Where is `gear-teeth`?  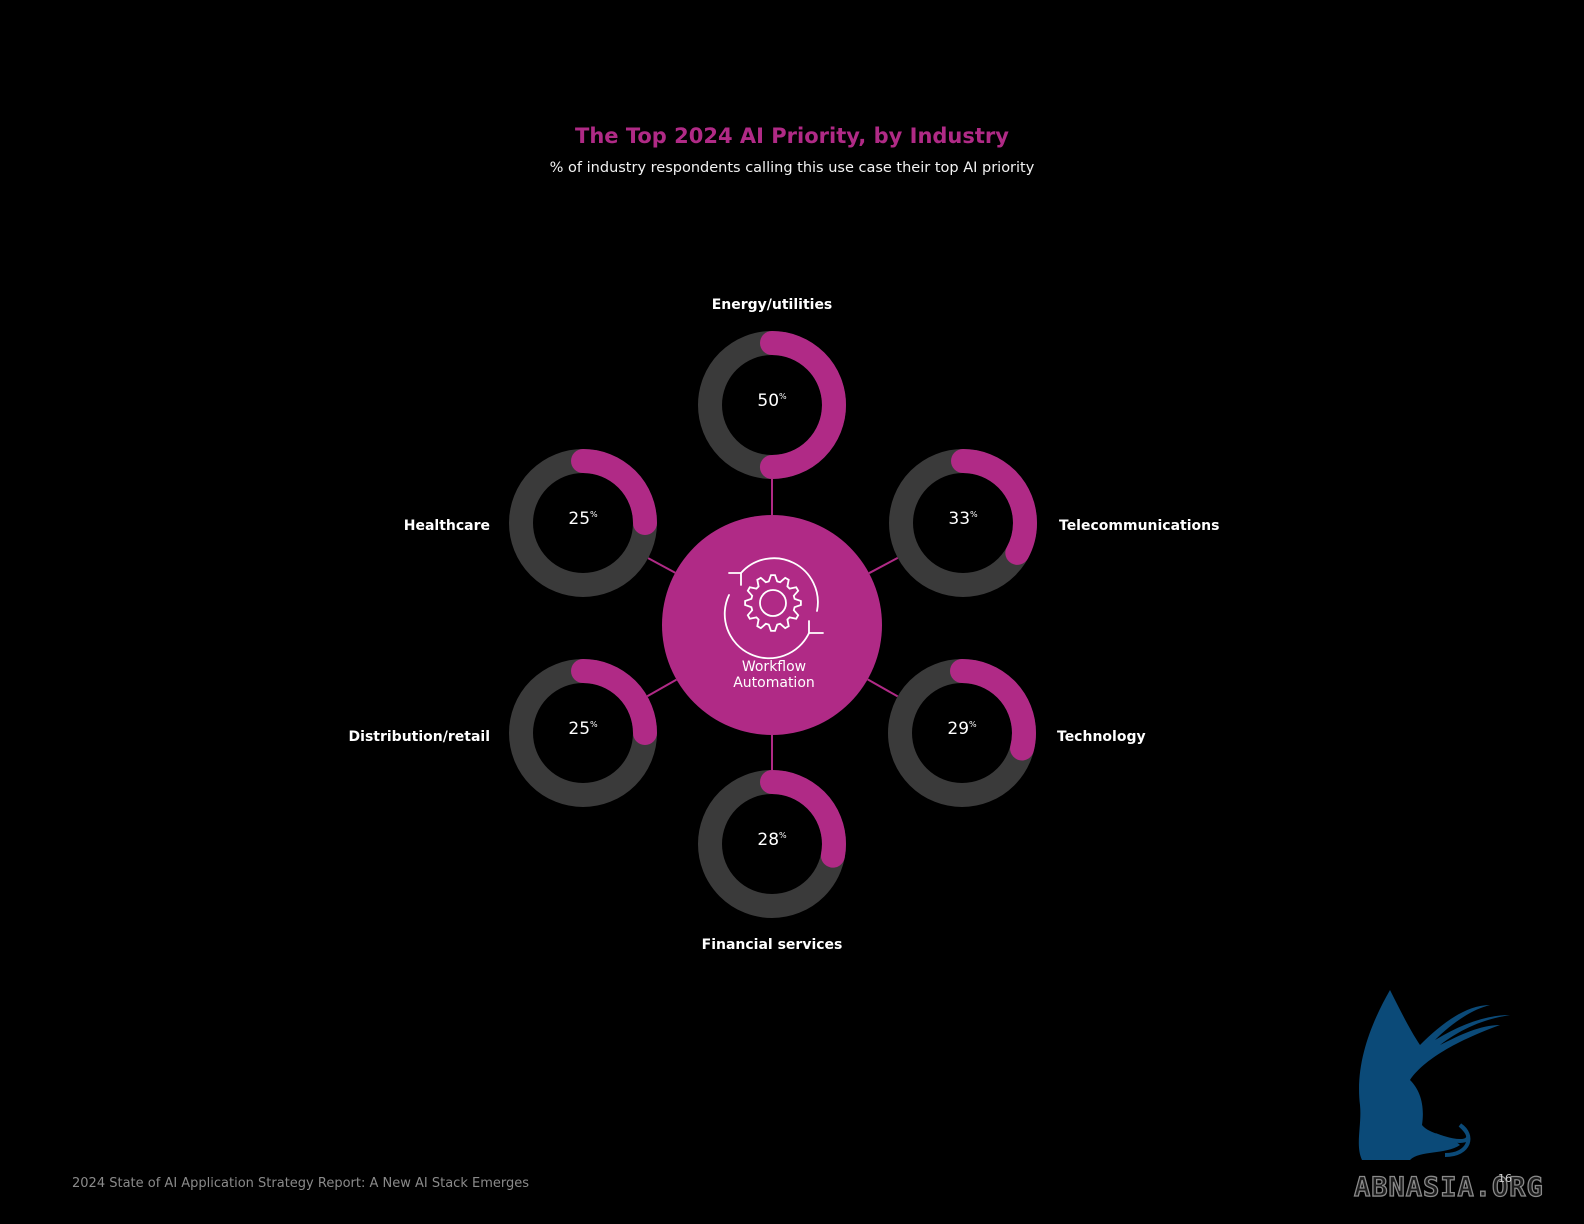
gear-teeth is located at coordinates (773, 603).